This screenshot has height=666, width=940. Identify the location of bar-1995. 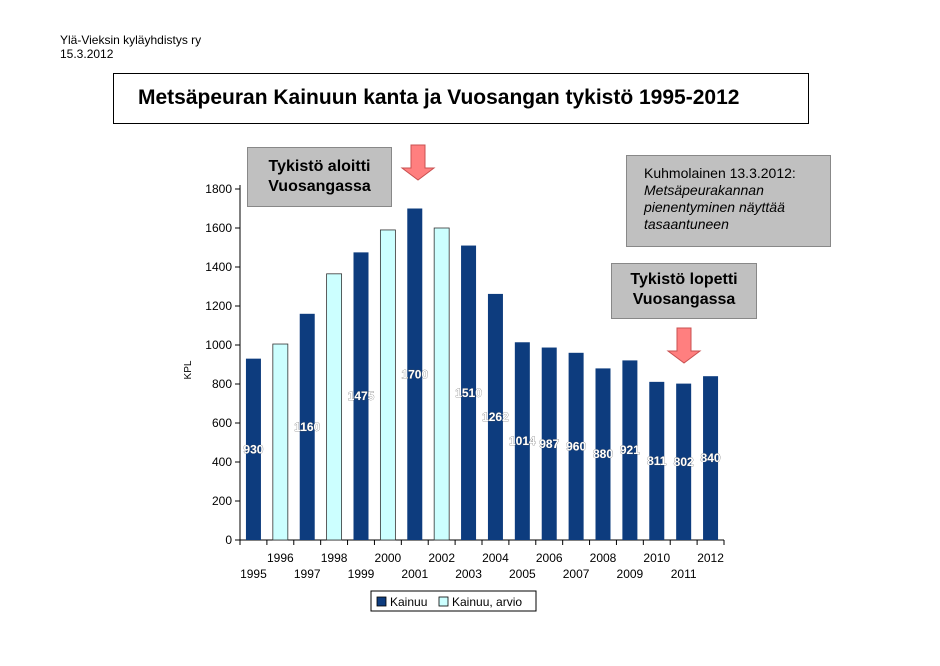
(253, 449).